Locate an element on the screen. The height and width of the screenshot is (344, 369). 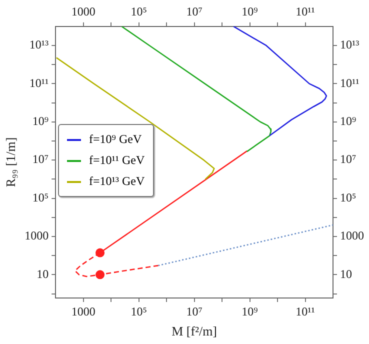
legend-label: f=10¹³ GeV is located at coordinates (117, 181).